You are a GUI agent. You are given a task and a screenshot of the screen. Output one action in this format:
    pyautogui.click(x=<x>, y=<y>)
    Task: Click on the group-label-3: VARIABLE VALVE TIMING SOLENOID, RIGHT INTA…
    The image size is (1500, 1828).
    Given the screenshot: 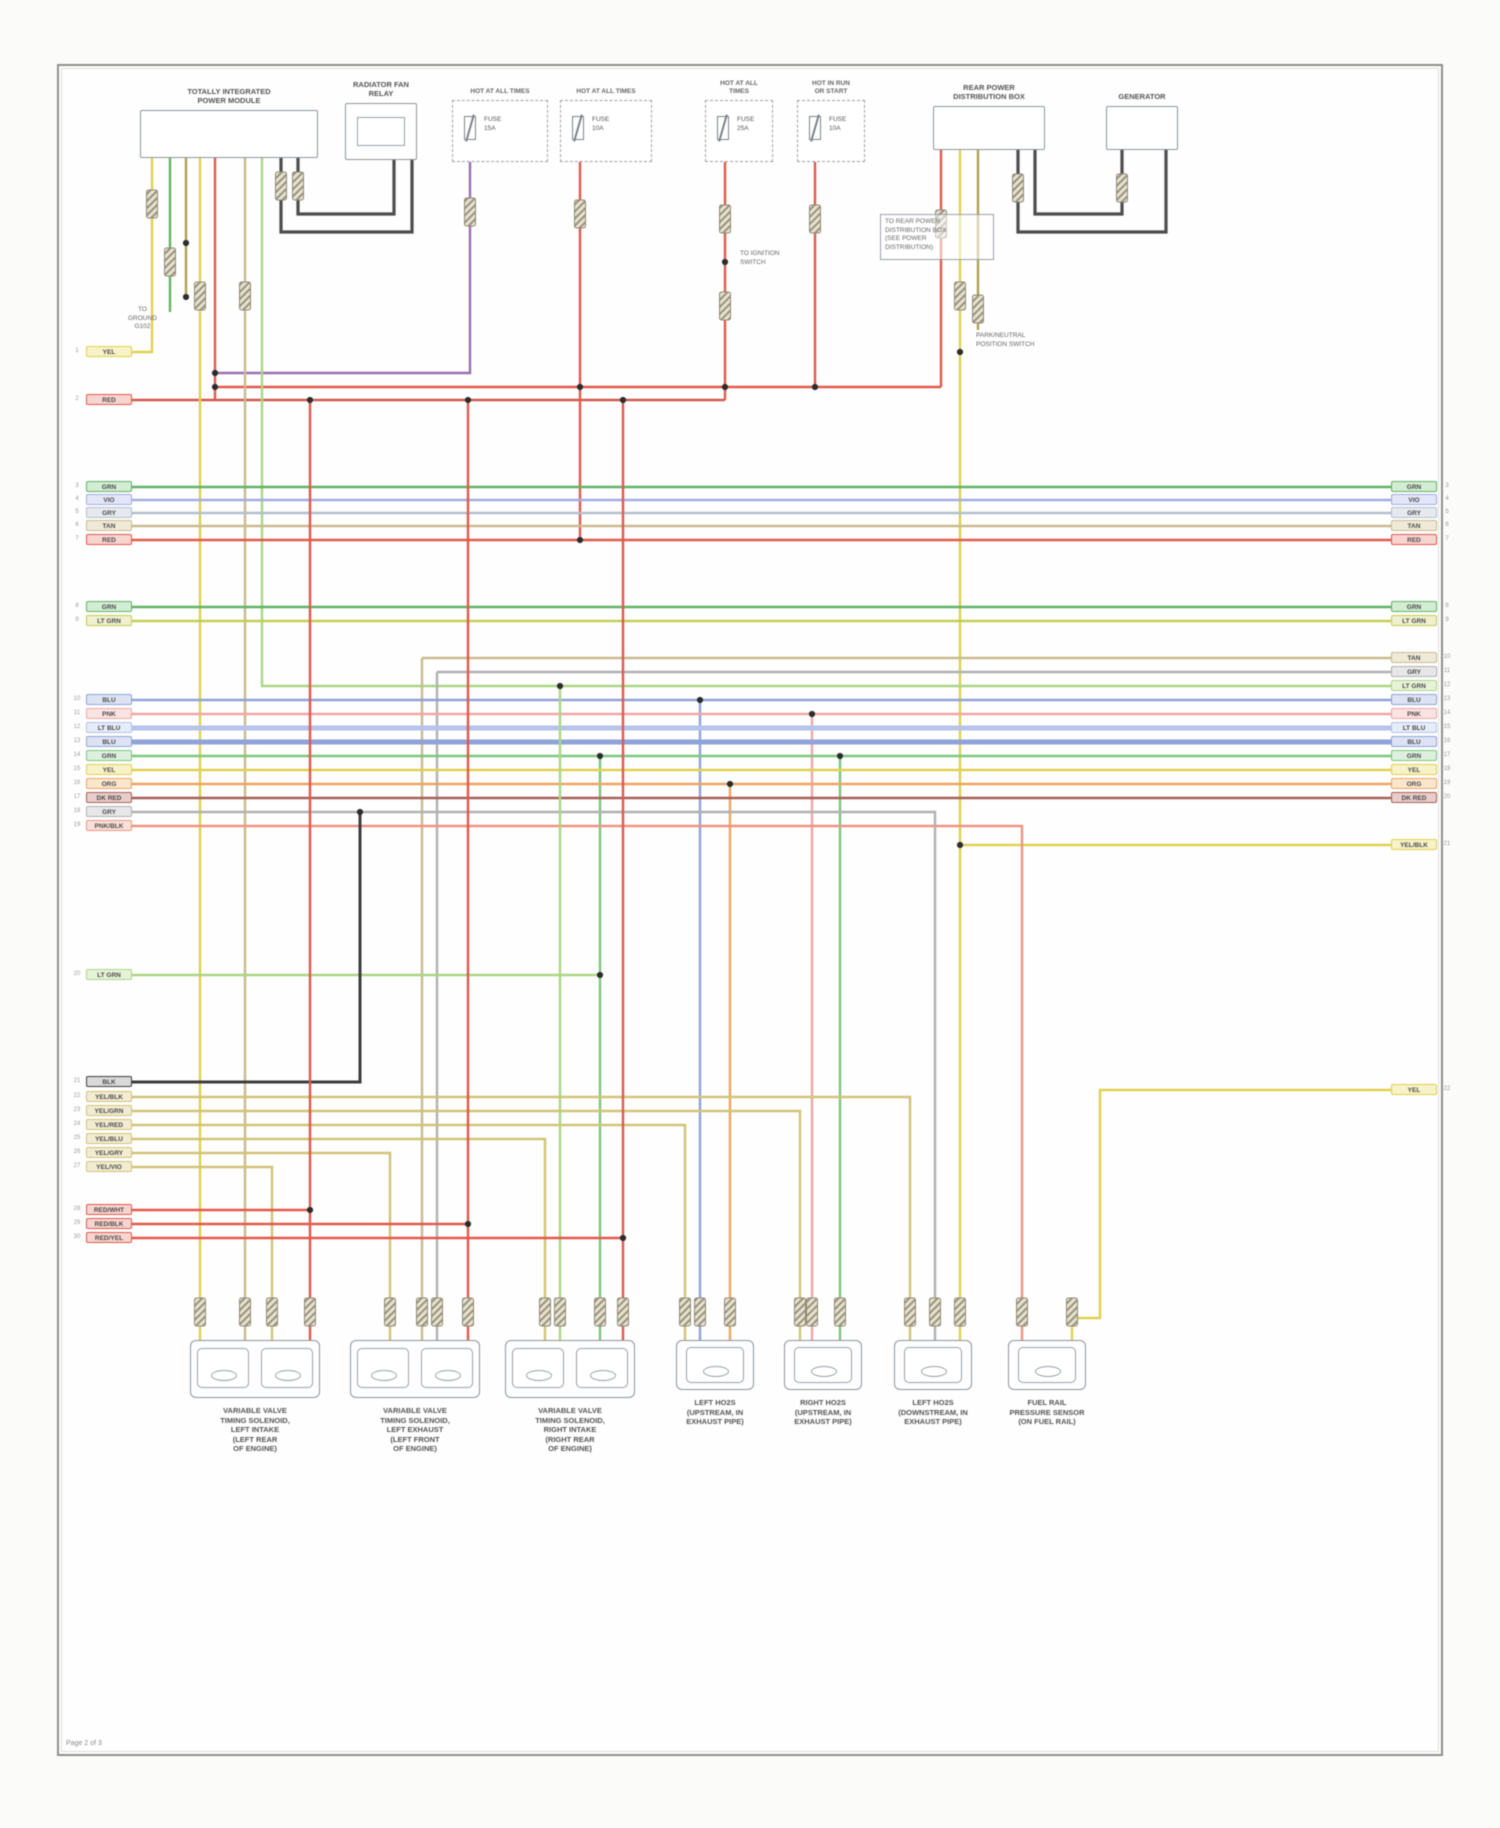 What is the action you would take?
    pyautogui.click(x=570, y=1430)
    